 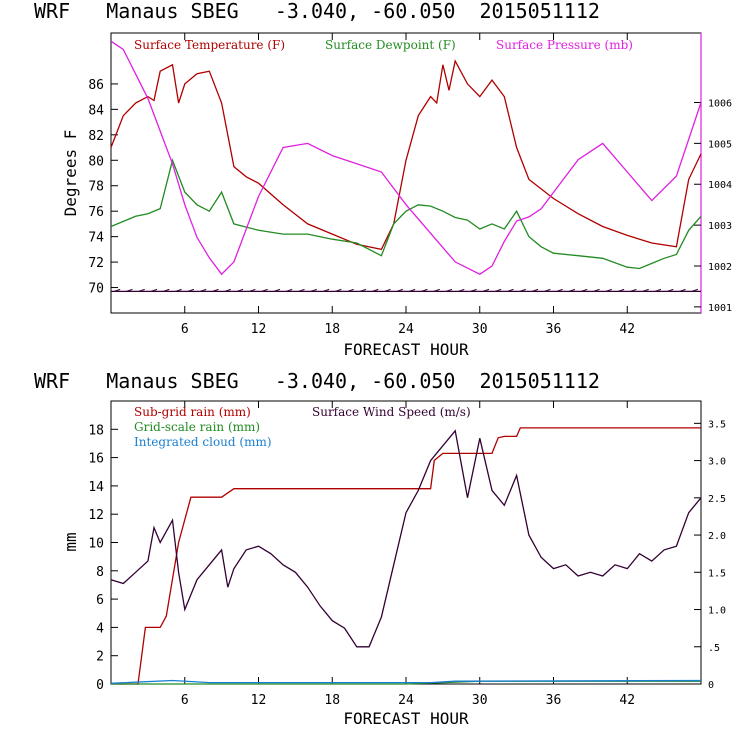 What do you see at coordinates (96, 110) in the screenshot?
I see `y-tick-label: 84` at bounding box center [96, 110].